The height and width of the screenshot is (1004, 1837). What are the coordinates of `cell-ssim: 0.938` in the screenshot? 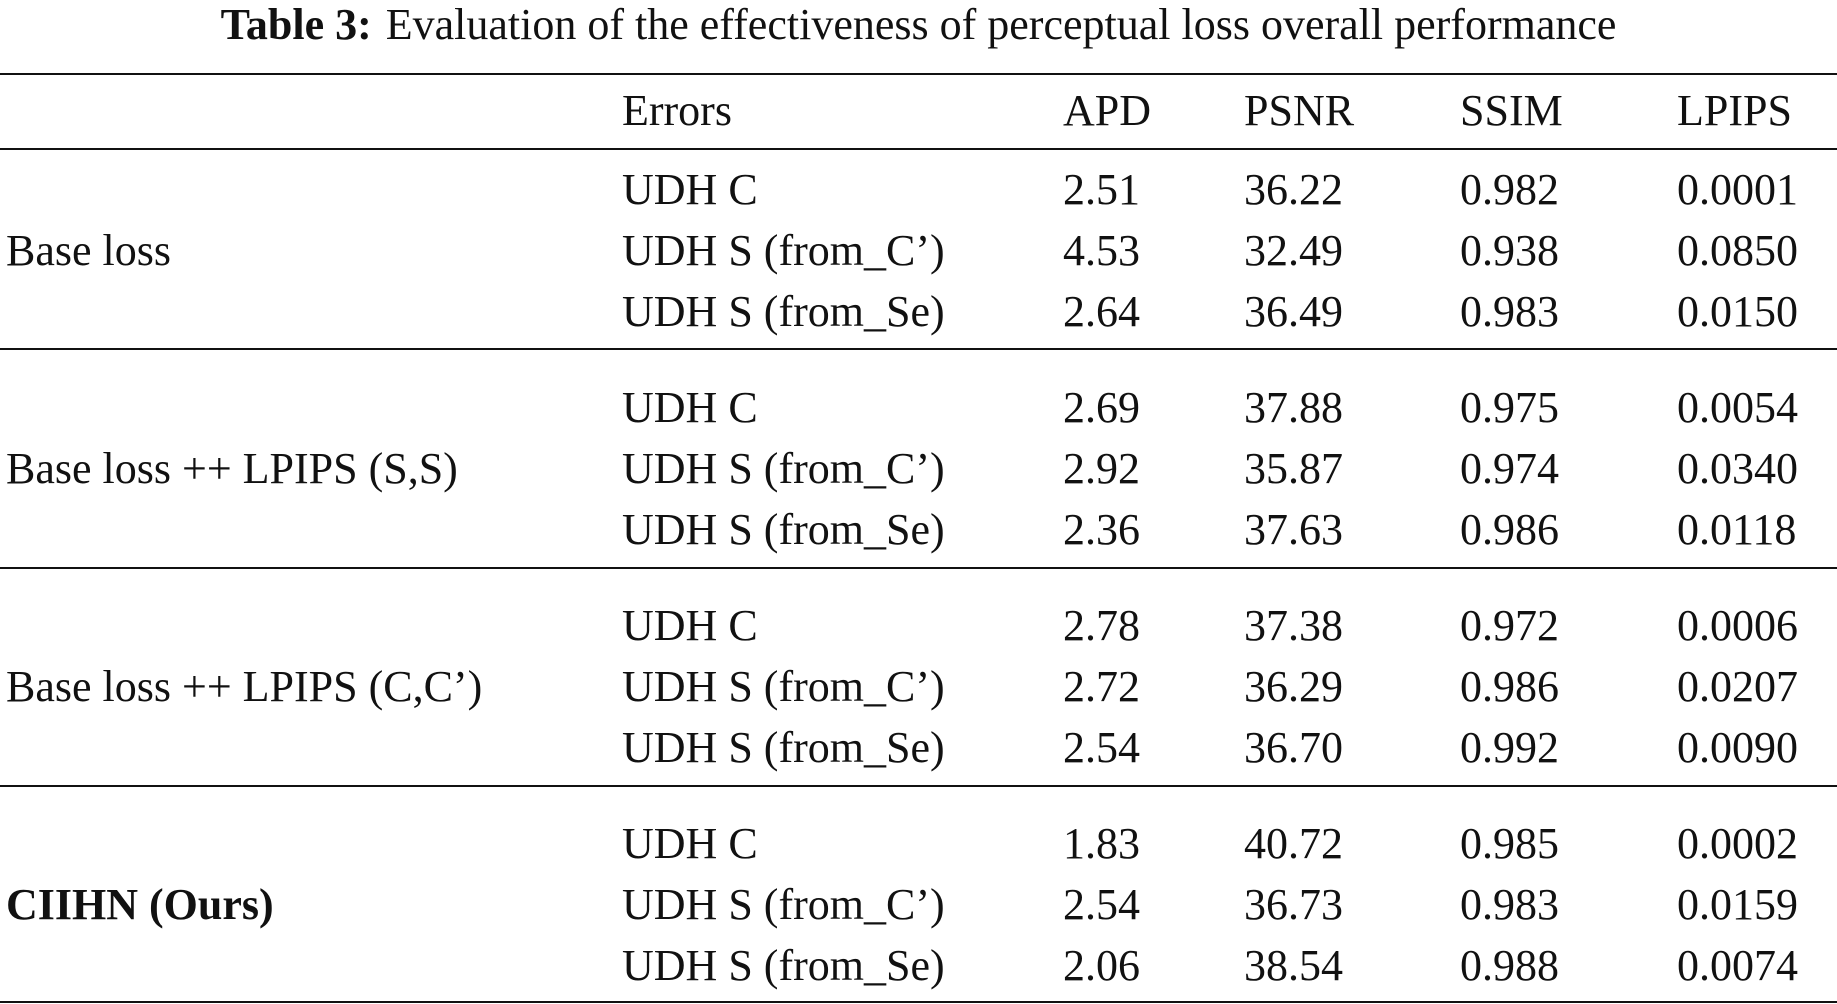 It's located at (1509, 250).